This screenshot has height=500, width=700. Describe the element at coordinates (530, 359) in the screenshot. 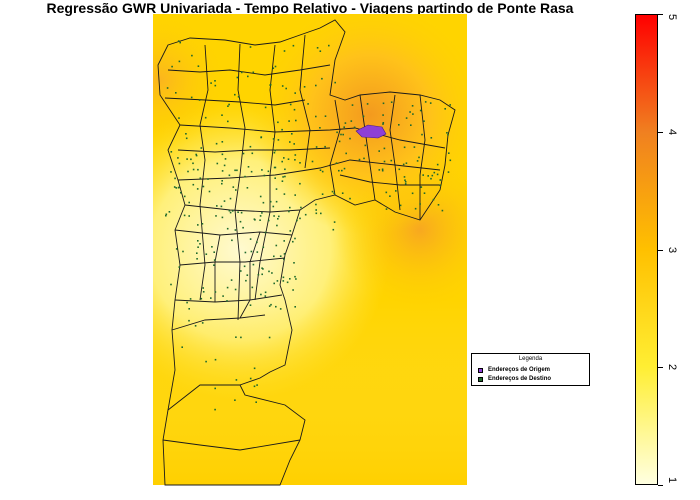

I see `legend-title: Legenda` at that location.